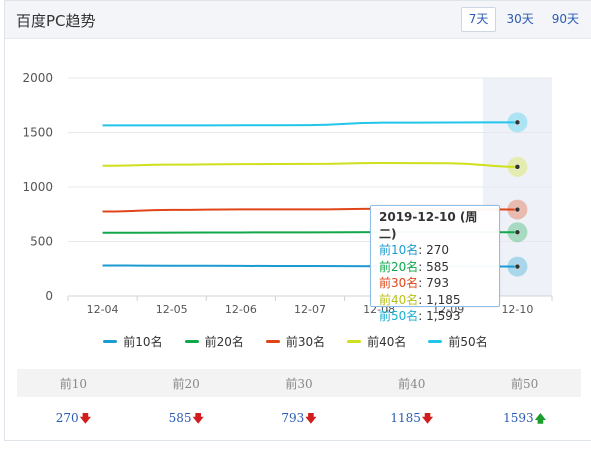  I want to click on tooltip-value: 1,185, so click(443, 299).